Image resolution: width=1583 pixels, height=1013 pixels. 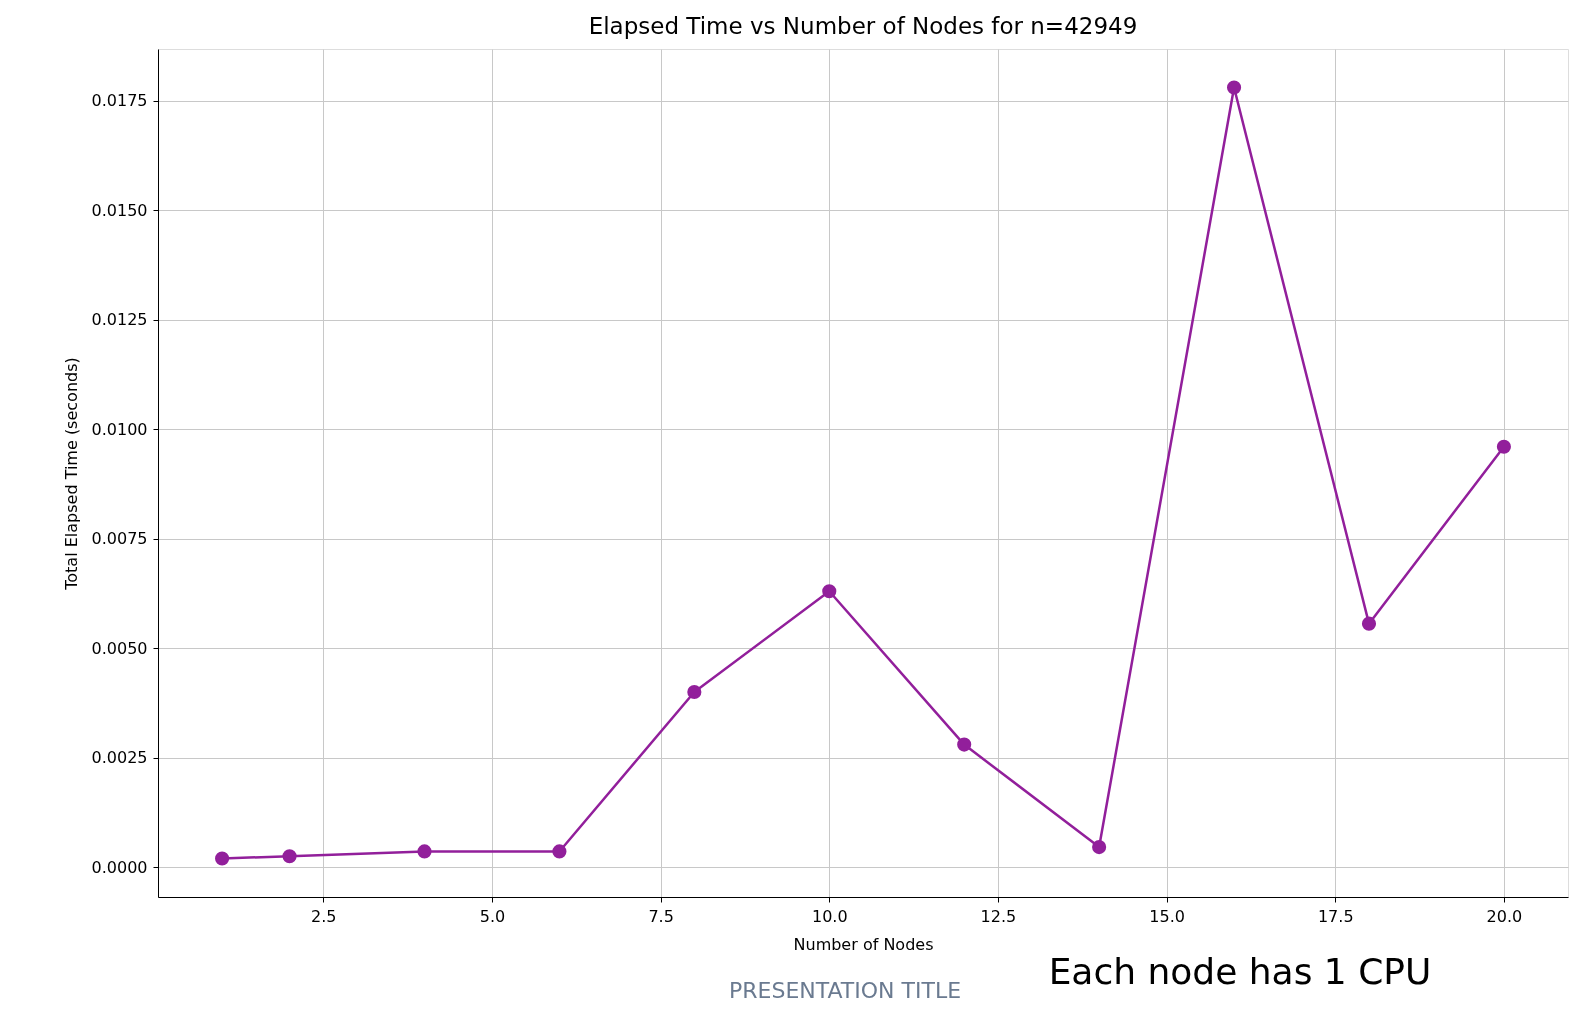 I want to click on x-tick-label: 12.5, so click(x=998, y=916).